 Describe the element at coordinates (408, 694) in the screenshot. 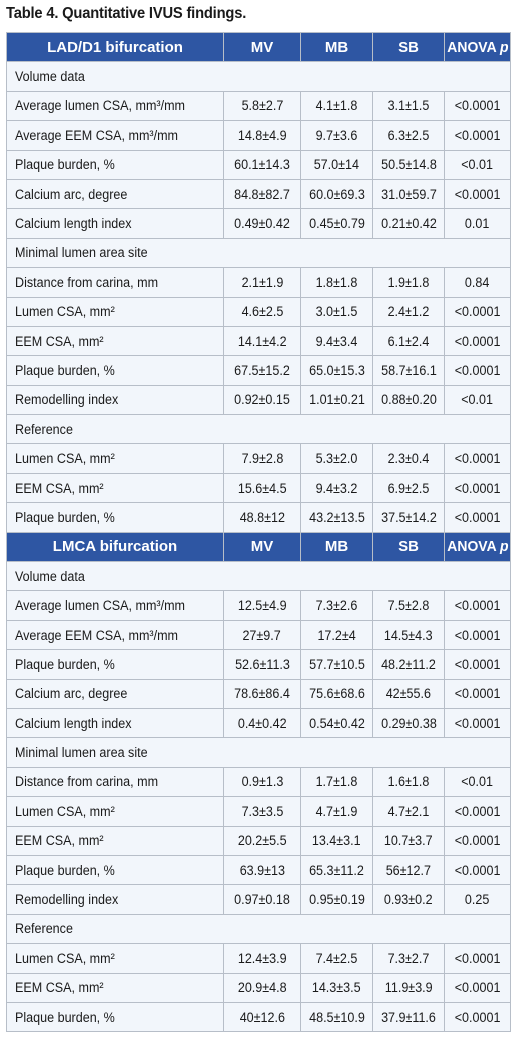

I see `sb-value-text: 42±55.6` at that location.